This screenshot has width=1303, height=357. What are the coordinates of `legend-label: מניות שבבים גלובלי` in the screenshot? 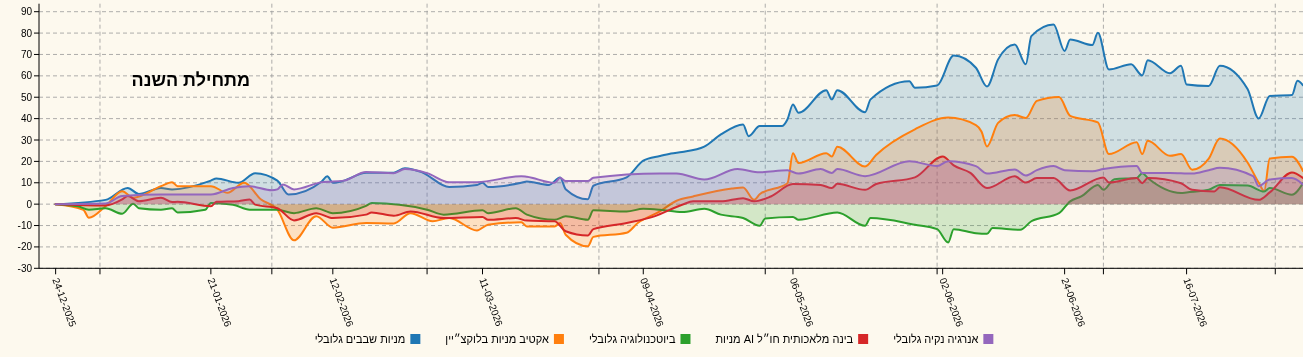 It's located at (360, 339).